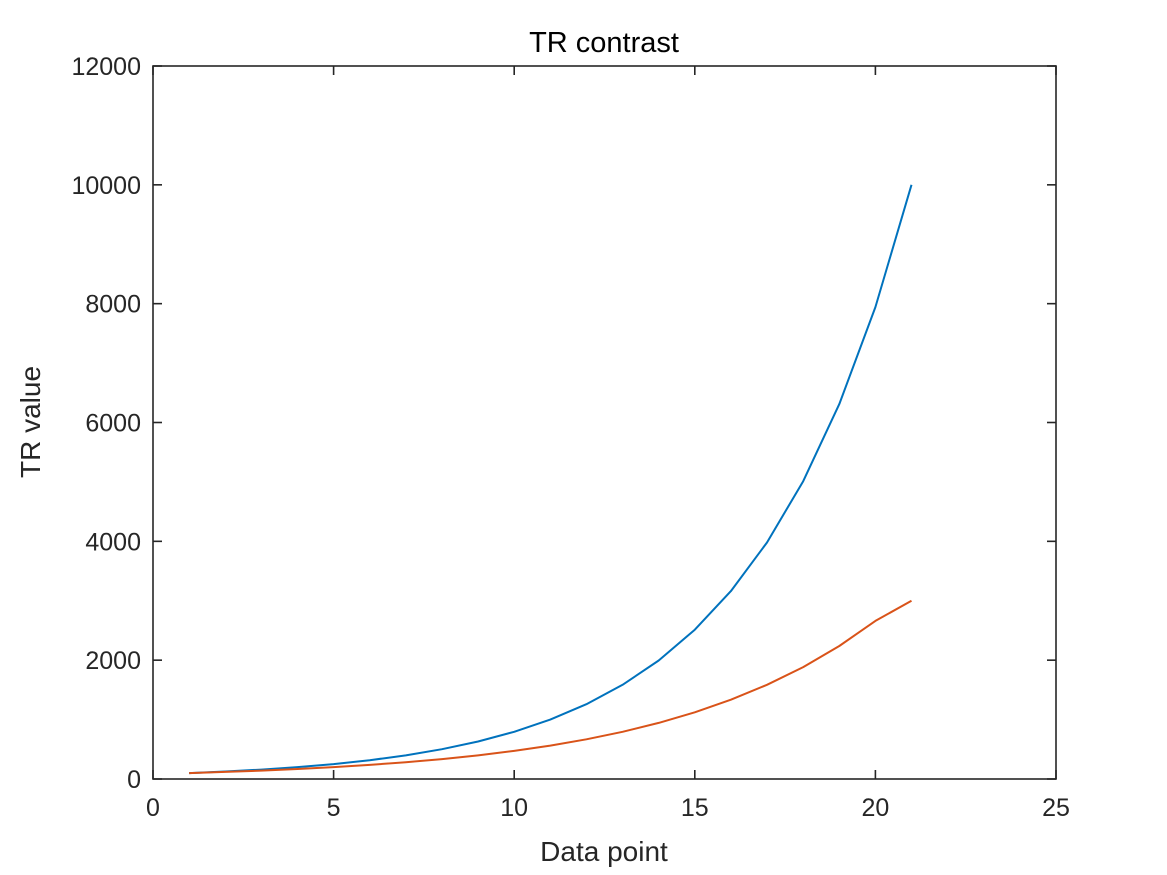  Describe the element at coordinates (514, 808) in the screenshot. I see `x-tick-label: 10` at that location.